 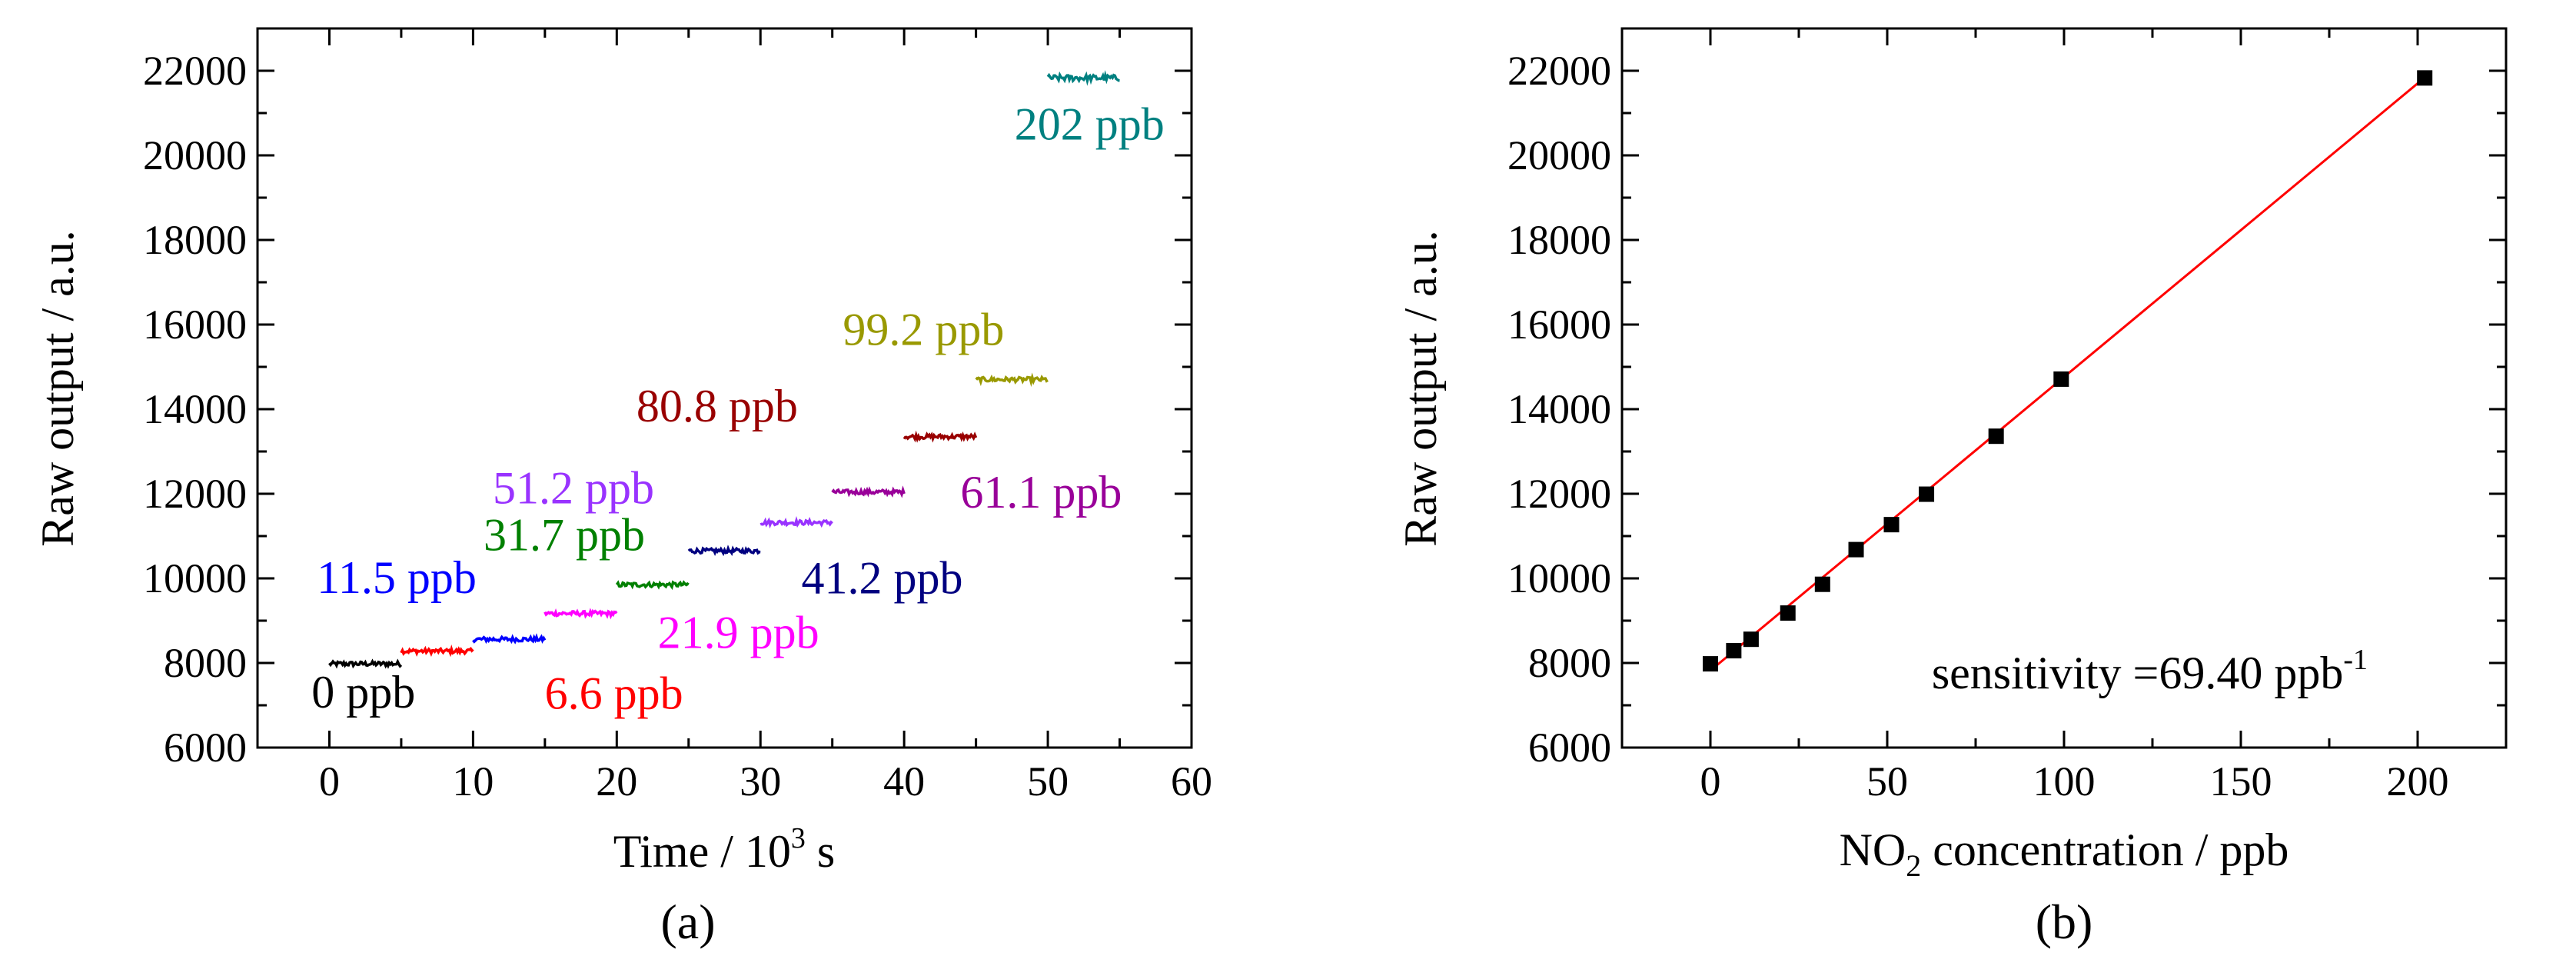 What do you see at coordinates (1873, 849) in the screenshot?
I see `panel-b-xlabel-pre: NO` at bounding box center [1873, 849].